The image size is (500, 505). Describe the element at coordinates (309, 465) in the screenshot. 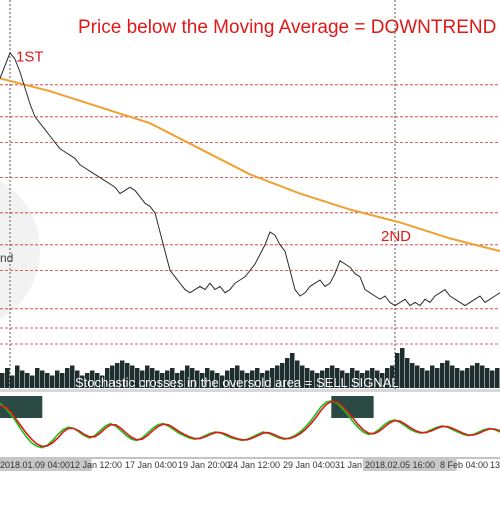

I see `time-label: 29 Jan 04:00` at that location.